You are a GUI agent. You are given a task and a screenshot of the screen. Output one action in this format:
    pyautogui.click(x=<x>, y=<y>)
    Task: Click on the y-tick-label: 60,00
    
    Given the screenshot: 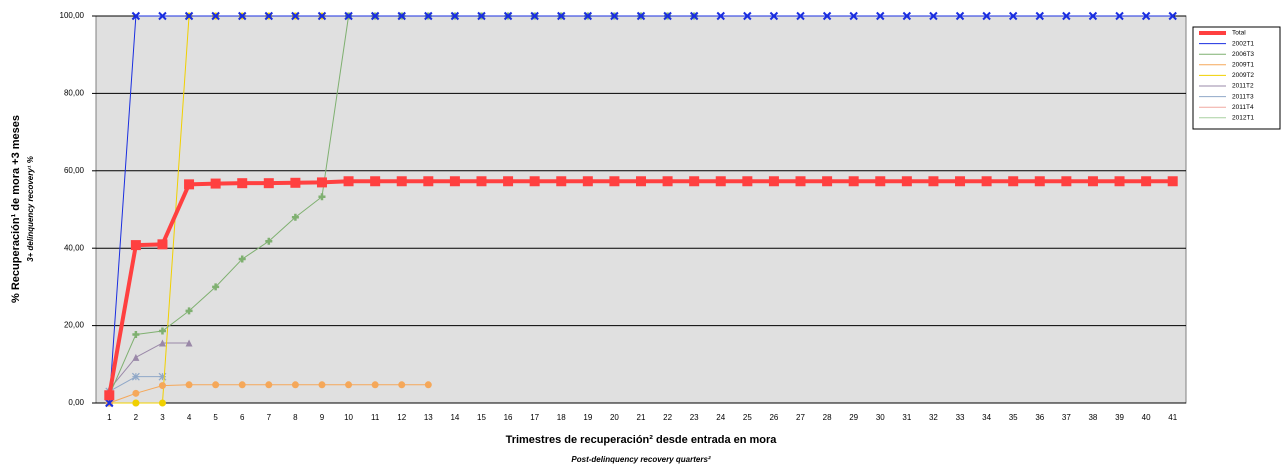 What is the action you would take?
    pyautogui.click(x=74, y=170)
    